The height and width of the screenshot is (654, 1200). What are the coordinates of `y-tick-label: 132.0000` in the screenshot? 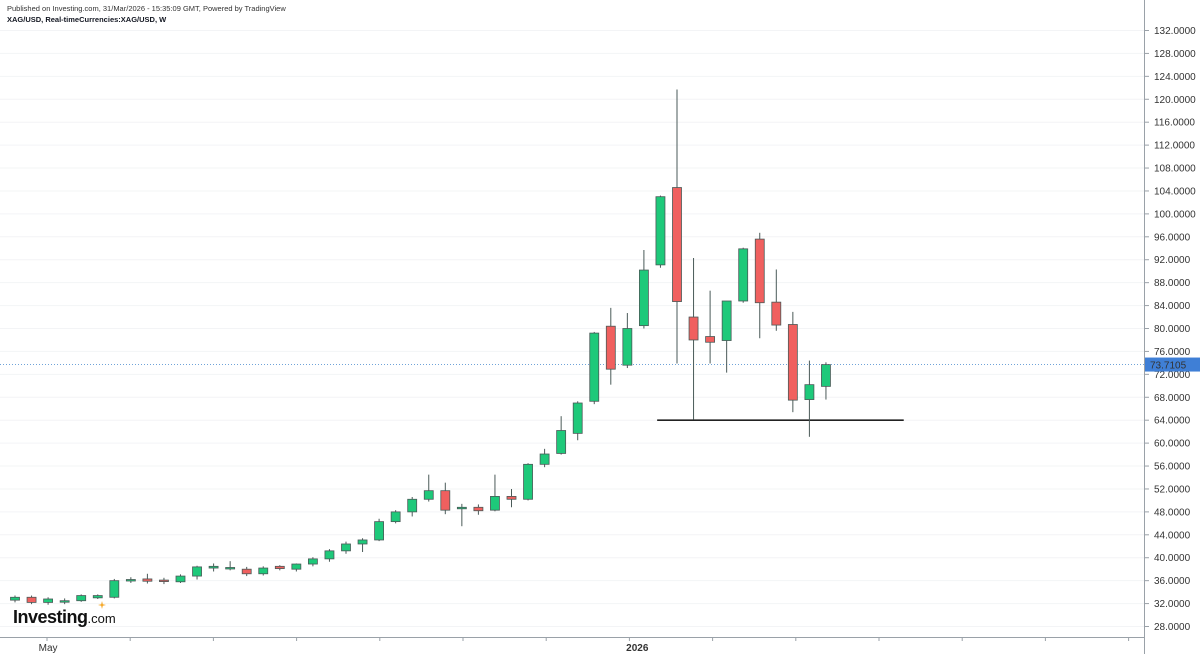 It's located at (1175, 31).